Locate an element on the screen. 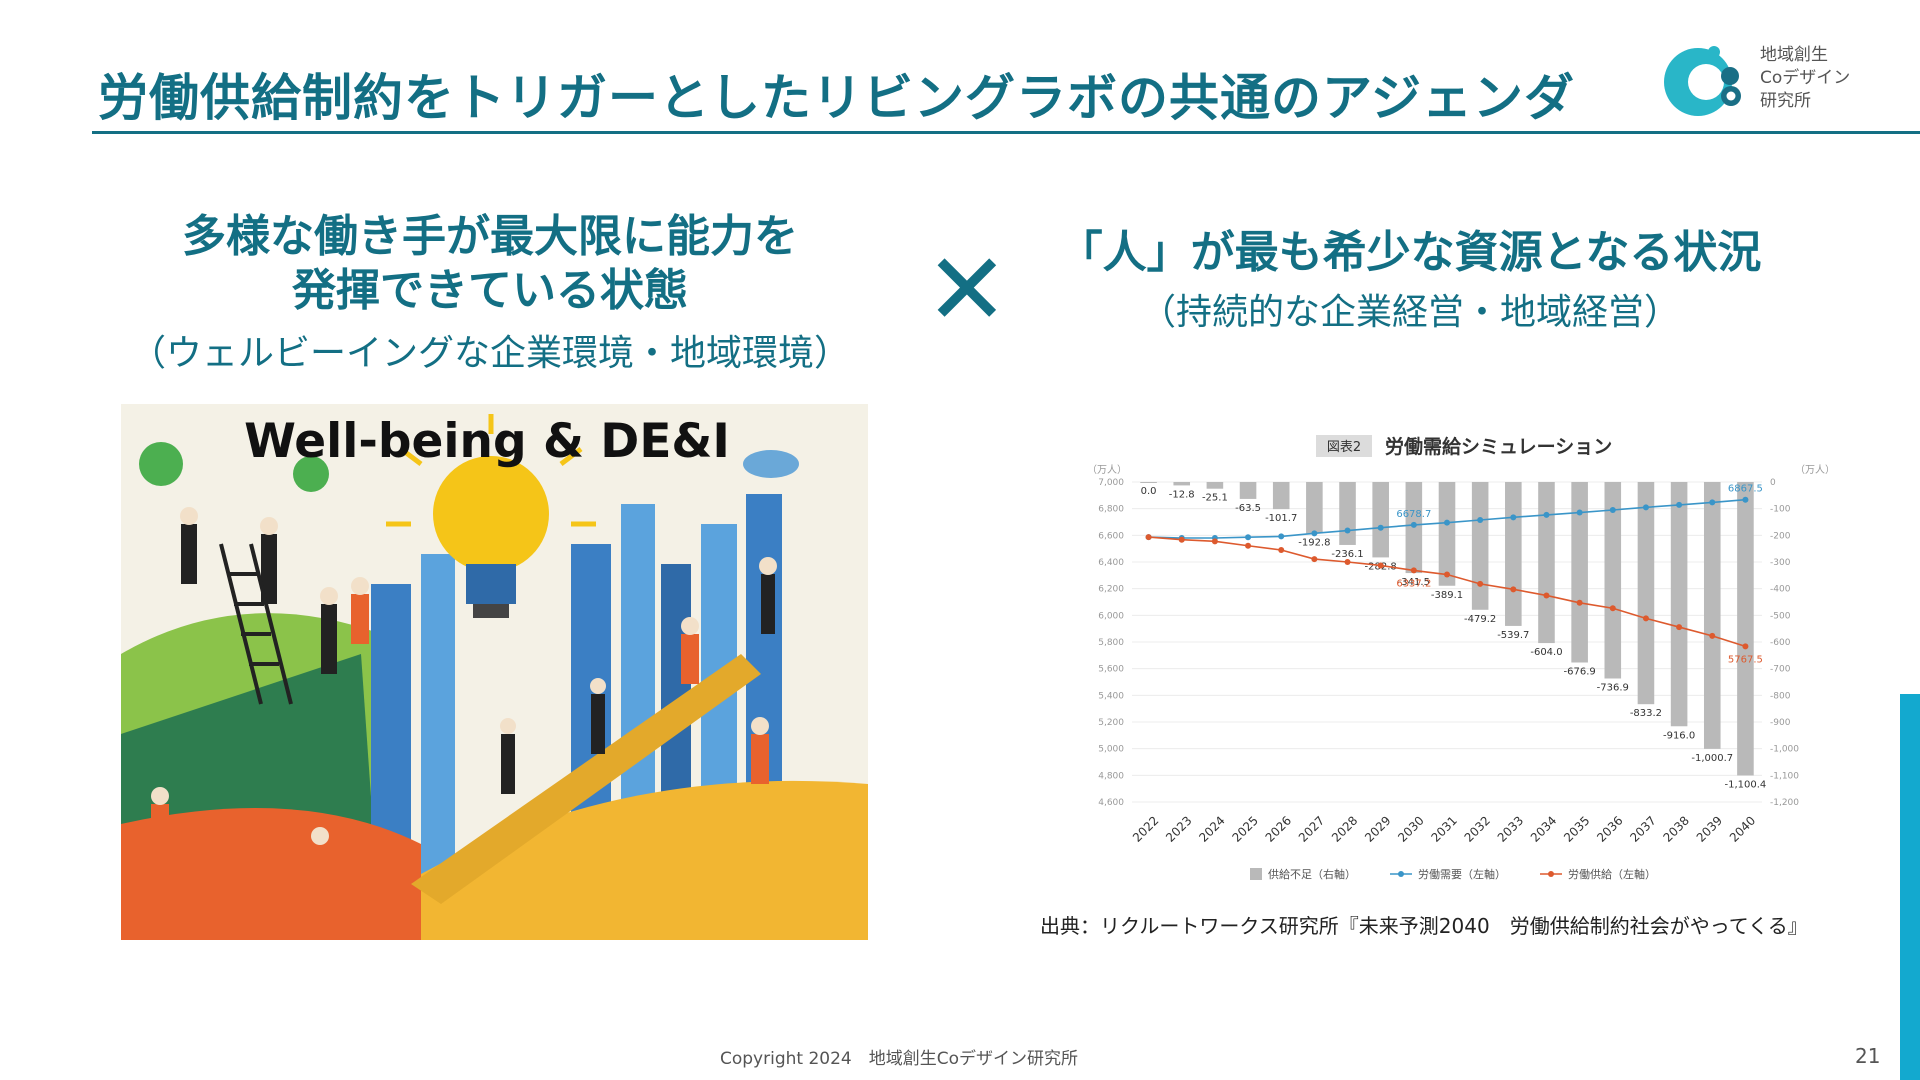  left-tick-label: 4,800 is located at coordinates (1111, 776).